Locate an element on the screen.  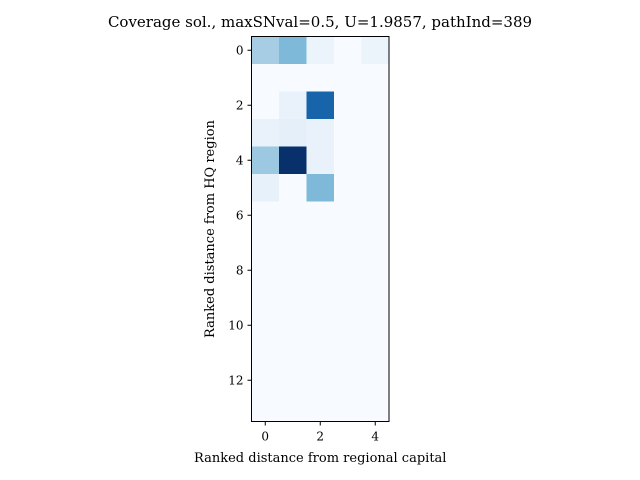
heatmap-cell-r5-c1 is located at coordinates (293, 188).